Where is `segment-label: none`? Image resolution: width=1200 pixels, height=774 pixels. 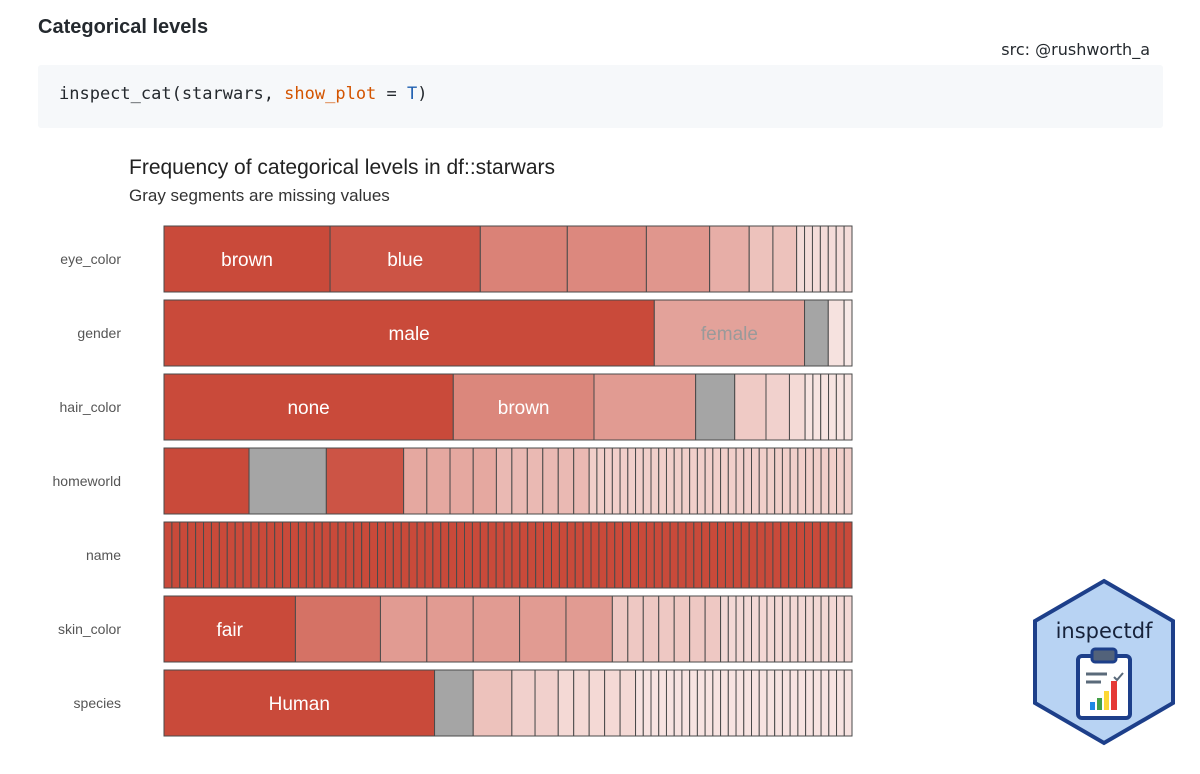 segment-label: none is located at coordinates (308, 408).